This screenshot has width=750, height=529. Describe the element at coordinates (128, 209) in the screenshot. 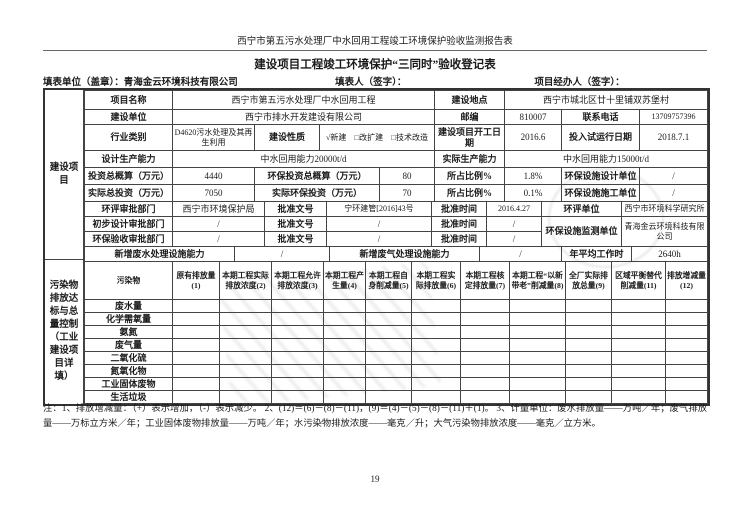

I see `eia-dept-label: 环评审批部门` at that location.